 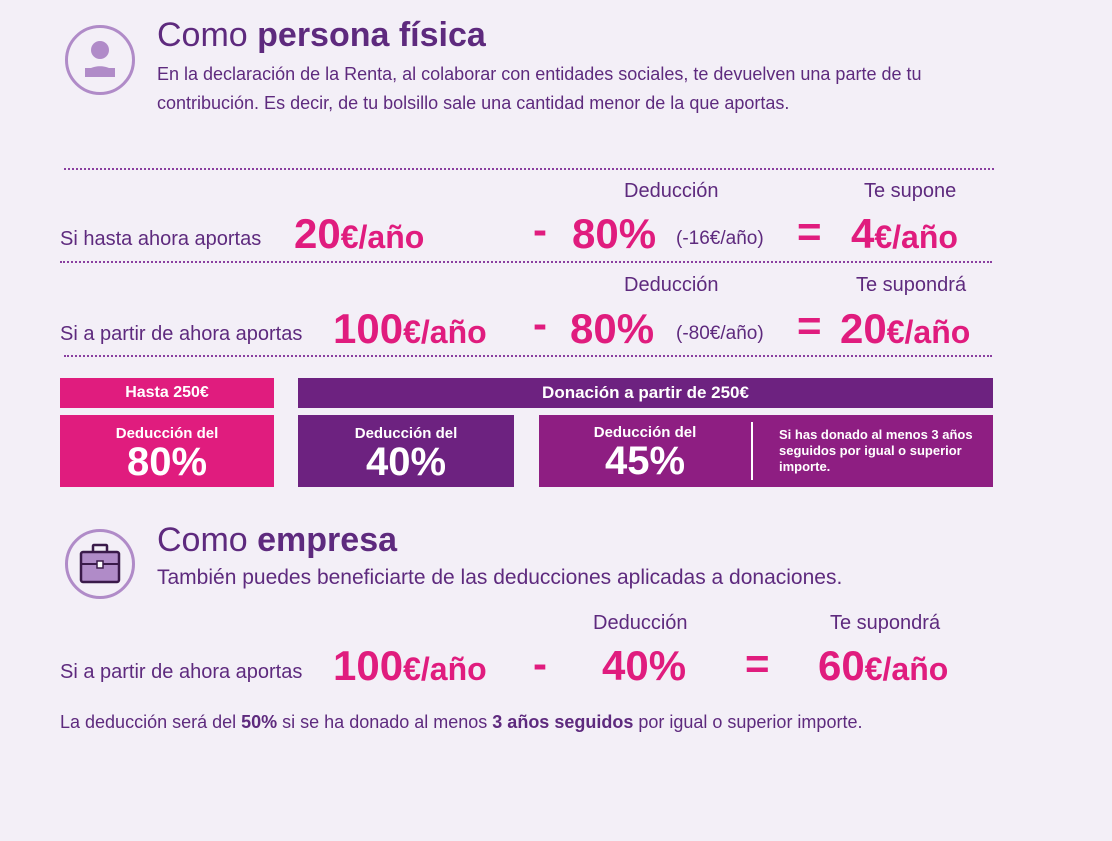 I want to click on empresa-result: 60€/año, so click(x=883, y=665).